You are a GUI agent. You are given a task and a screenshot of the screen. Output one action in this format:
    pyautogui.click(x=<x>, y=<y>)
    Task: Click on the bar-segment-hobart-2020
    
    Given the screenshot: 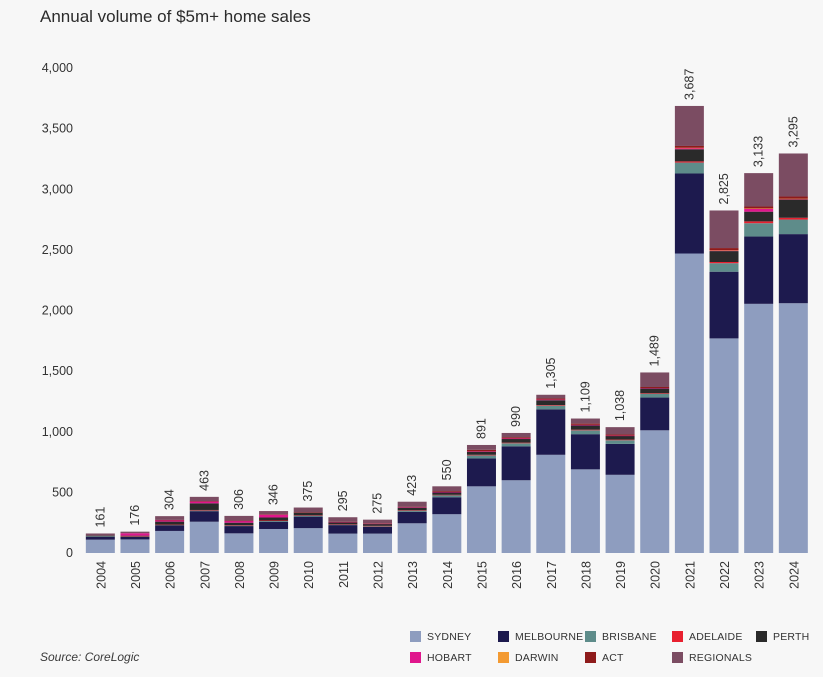 What is the action you would take?
    pyautogui.click(x=655, y=388)
    